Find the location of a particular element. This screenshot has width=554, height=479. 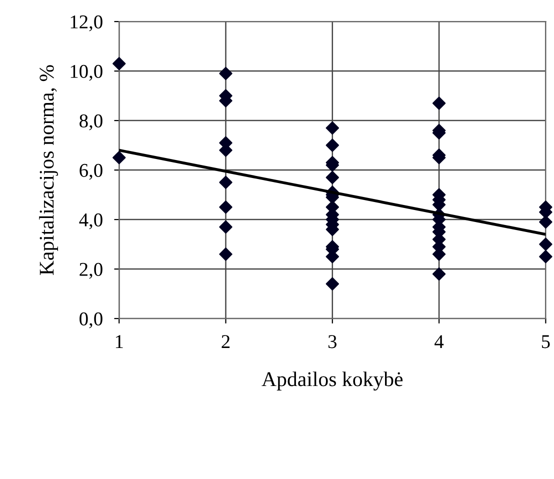

x-axis-title: Apdailos kokybė is located at coordinates (332, 381).